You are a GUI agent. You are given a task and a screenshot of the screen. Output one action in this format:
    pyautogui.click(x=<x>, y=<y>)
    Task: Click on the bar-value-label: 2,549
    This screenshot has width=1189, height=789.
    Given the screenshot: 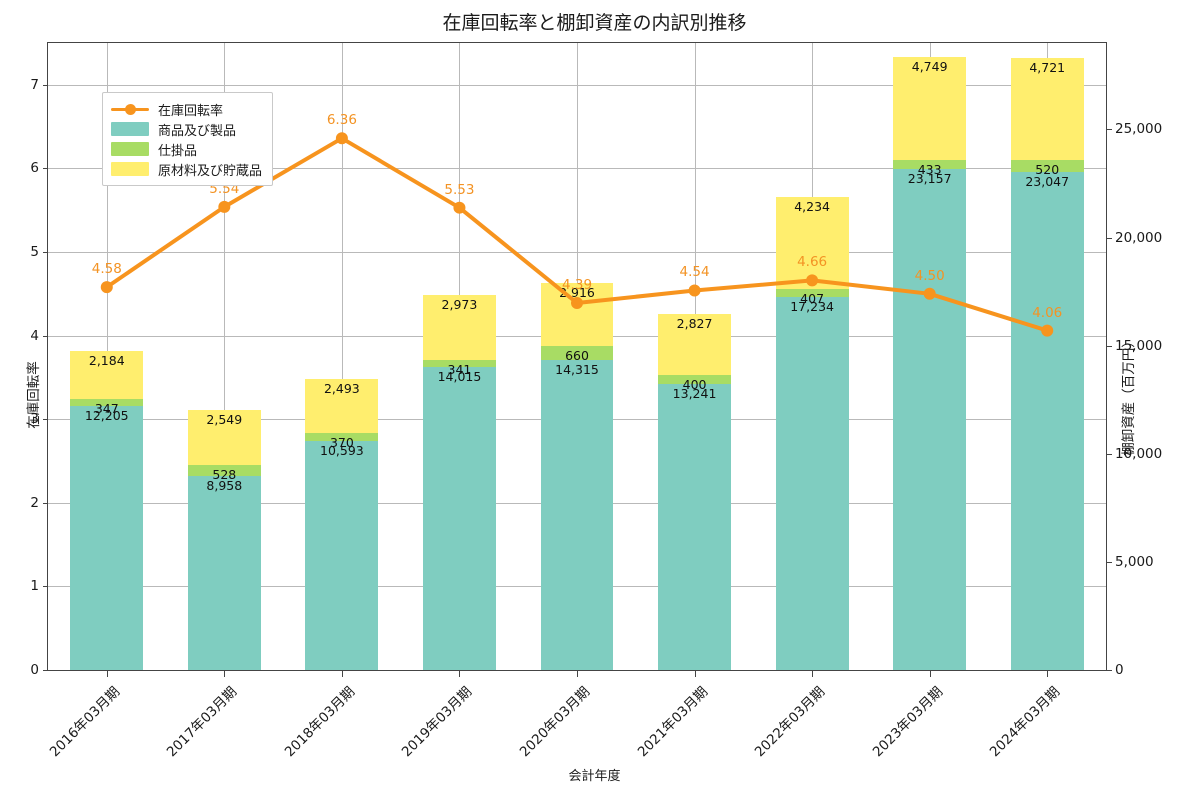 What is the action you would take?
    pyautogui.click(x=224, y=419)
    